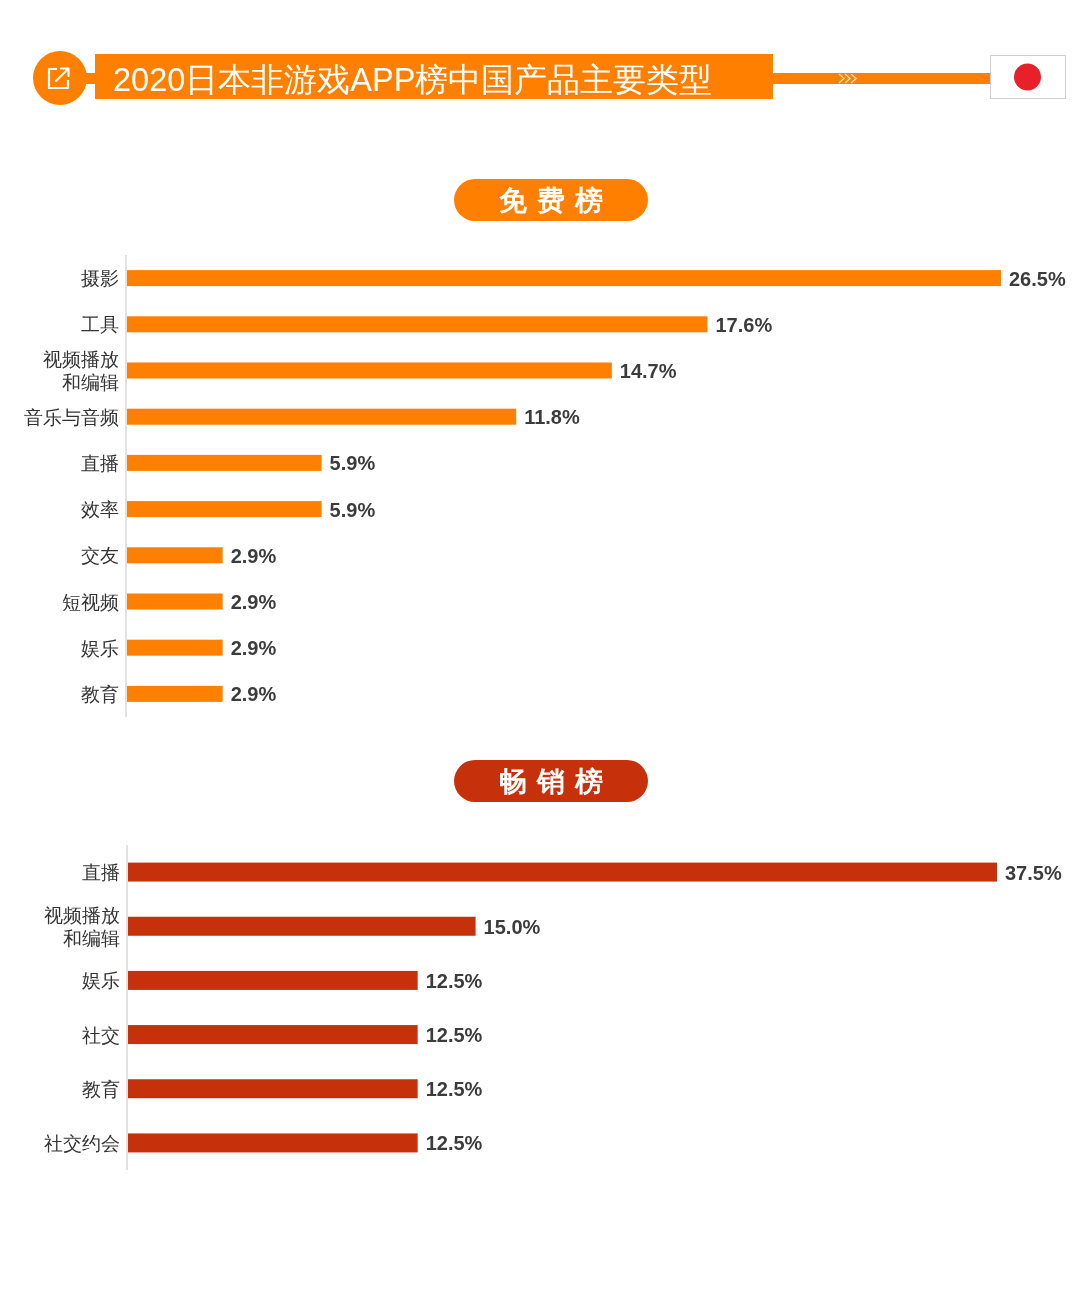 This screenshot has height=1295, width=1084. What do you see at coordinates (1033, 872) in the screenshot?
I see `data-label: 37.5%` at bounding box center [1033, 872].